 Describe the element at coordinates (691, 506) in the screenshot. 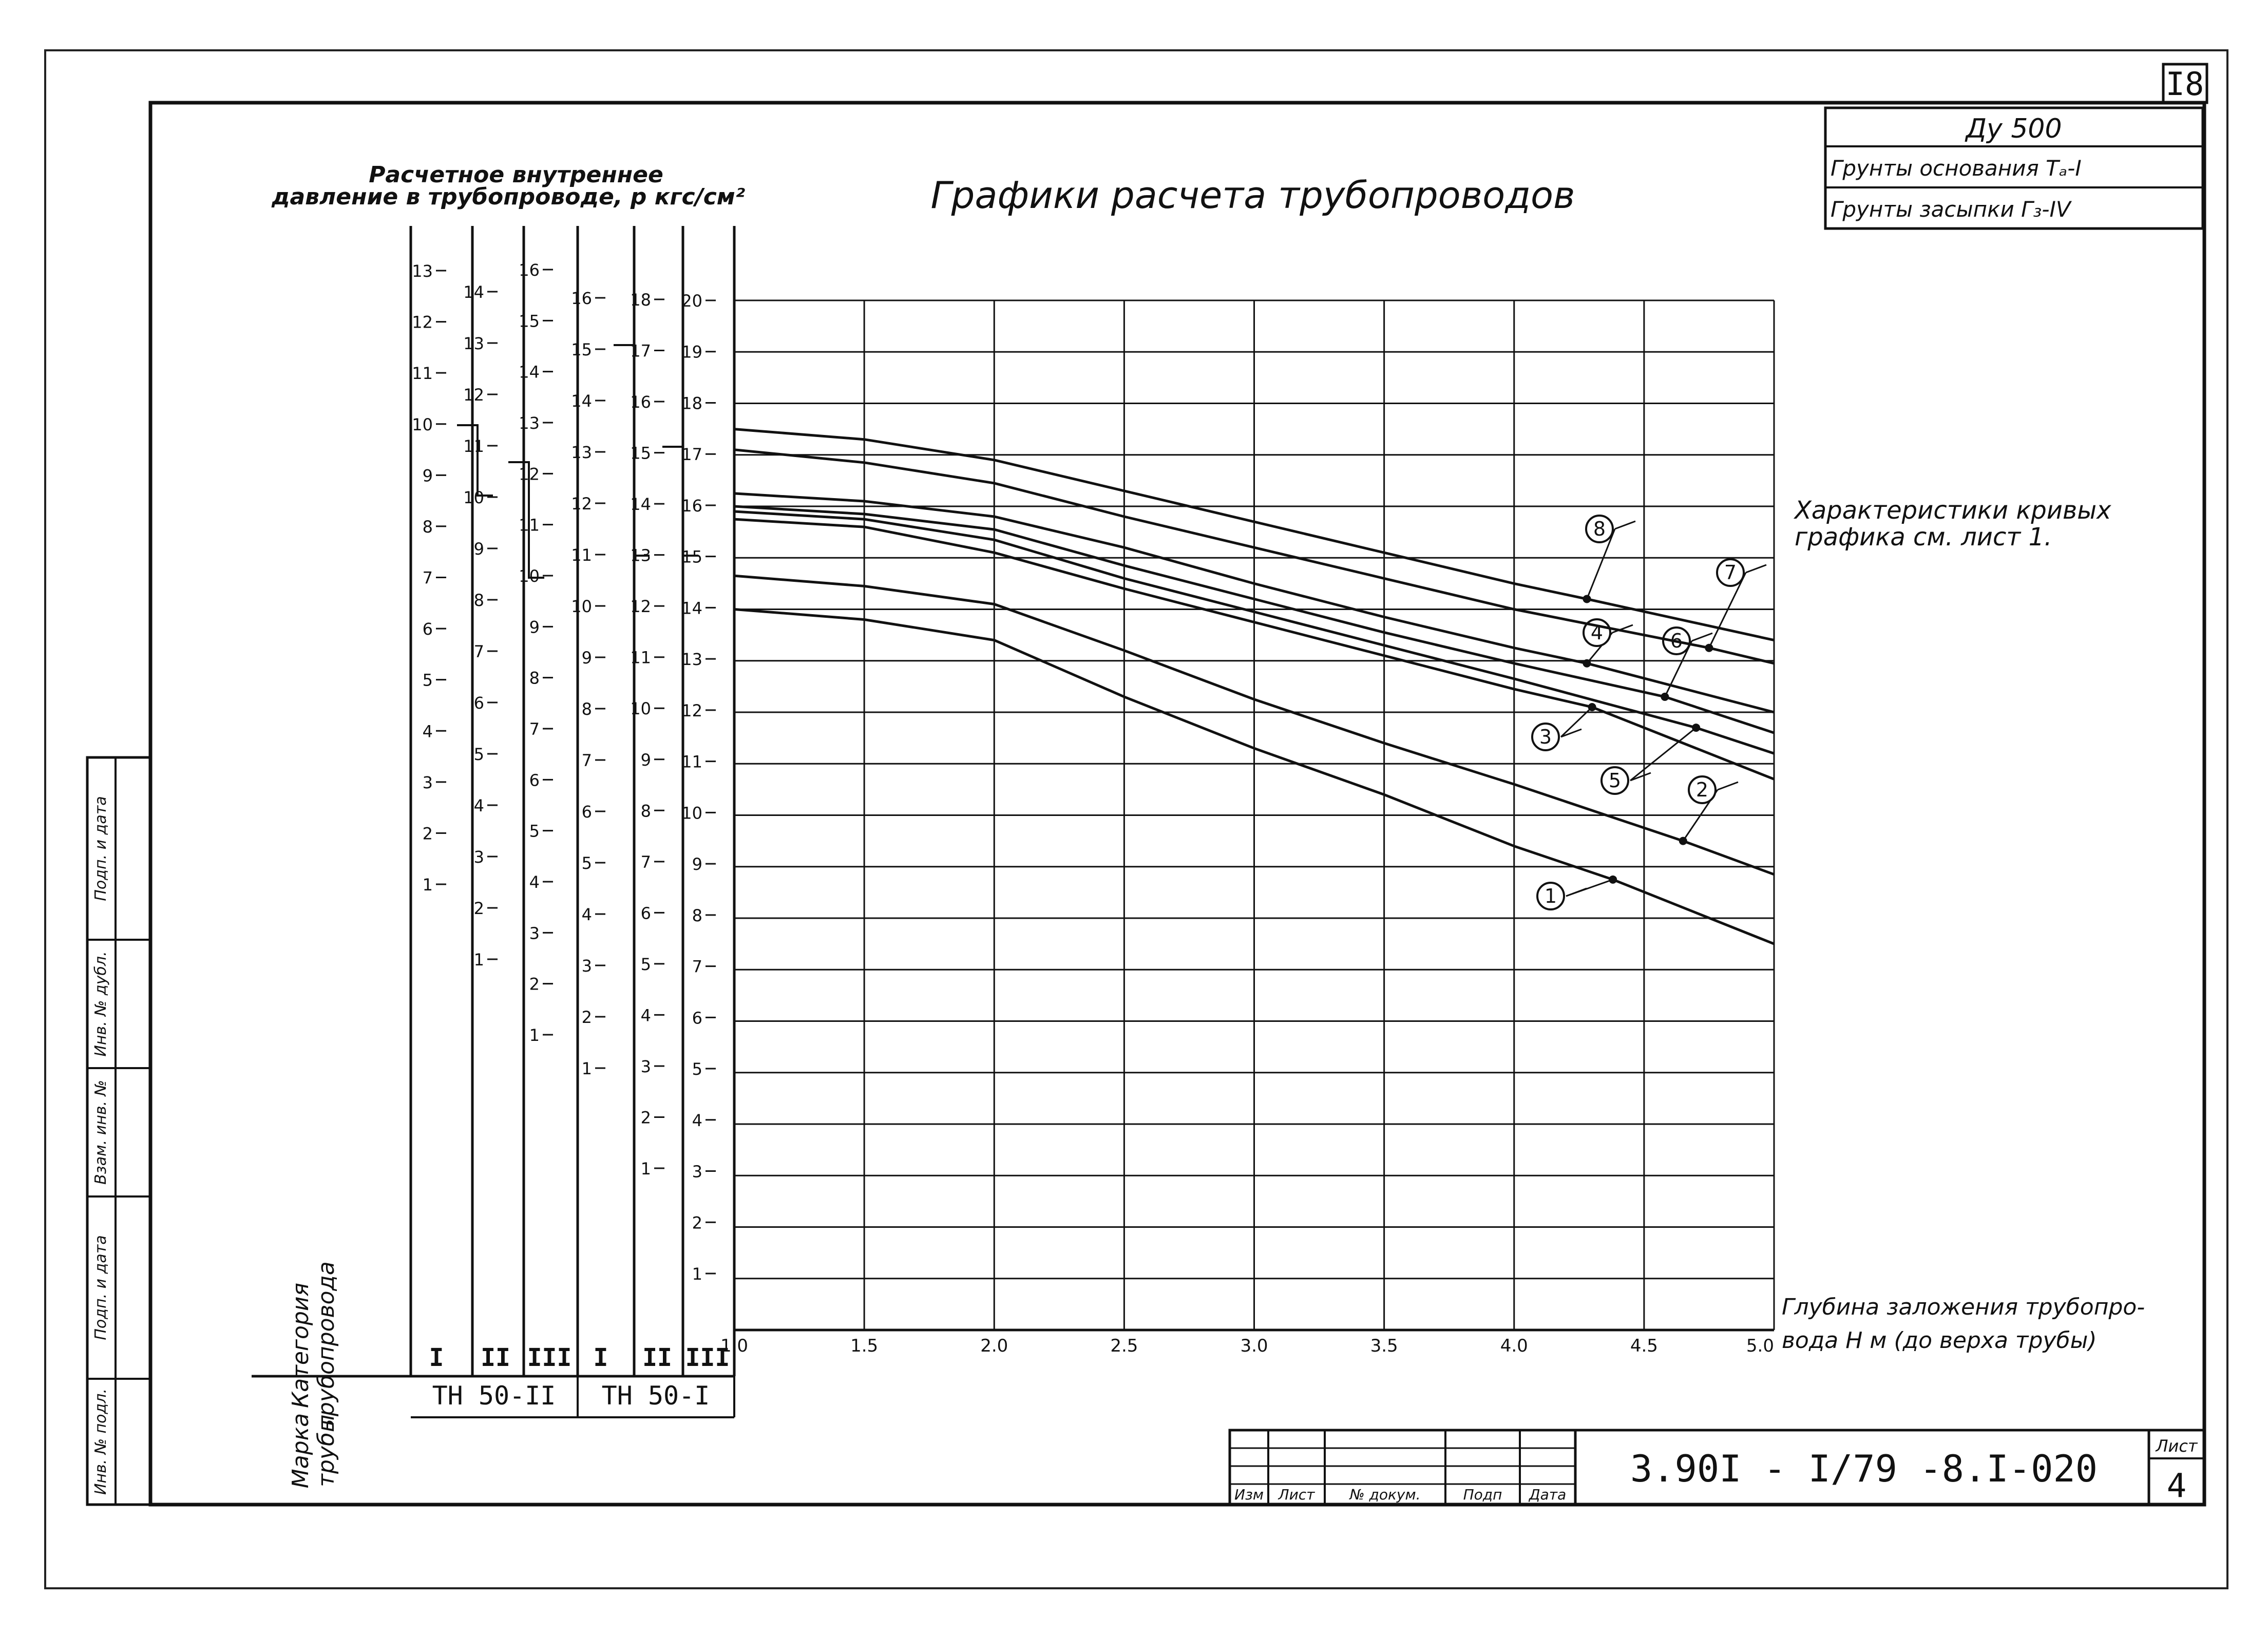

I see `scale-tick-label: 16` at that location.